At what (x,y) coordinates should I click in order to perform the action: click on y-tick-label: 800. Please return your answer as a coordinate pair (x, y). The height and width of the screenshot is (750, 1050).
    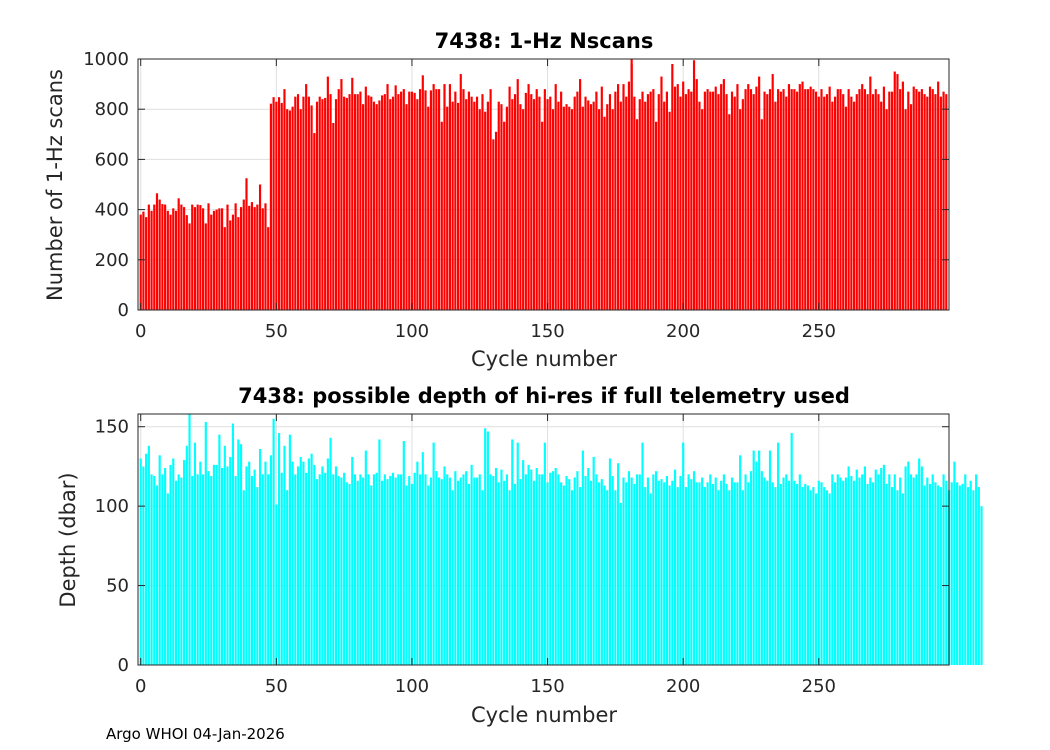
    Looking at the image, I should click on (112, 109).